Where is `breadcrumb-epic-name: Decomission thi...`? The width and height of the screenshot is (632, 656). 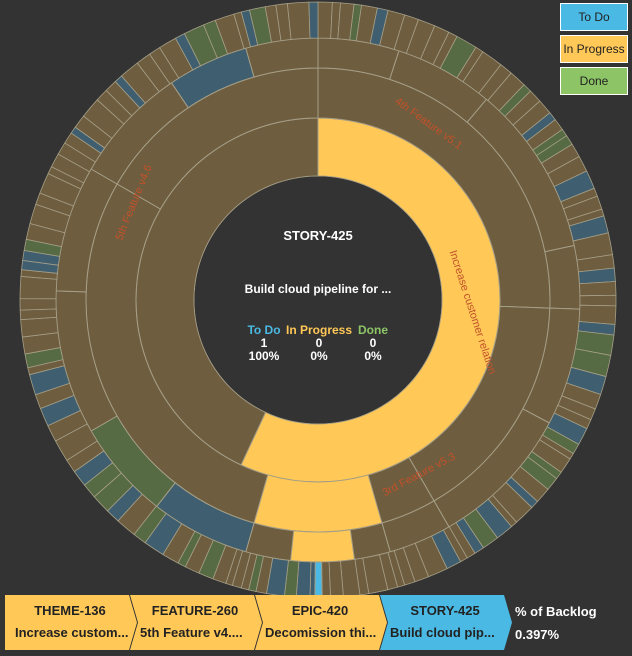
breadcrumb-epic-name: Decomission thi... is located at coordinates (321, 632).